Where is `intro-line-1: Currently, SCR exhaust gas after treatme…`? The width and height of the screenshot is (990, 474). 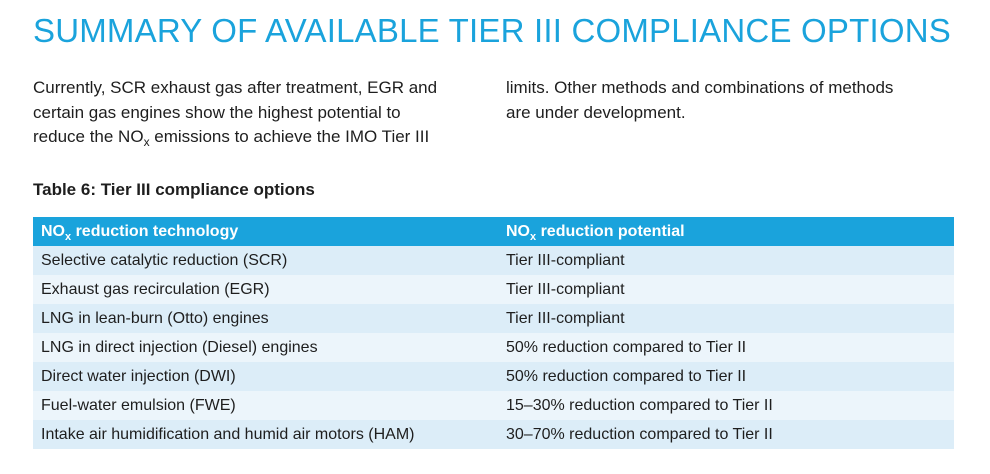 intro-line-1: Currently, SCR exhaust gas after treatme… is located at coordinates (235, 87).